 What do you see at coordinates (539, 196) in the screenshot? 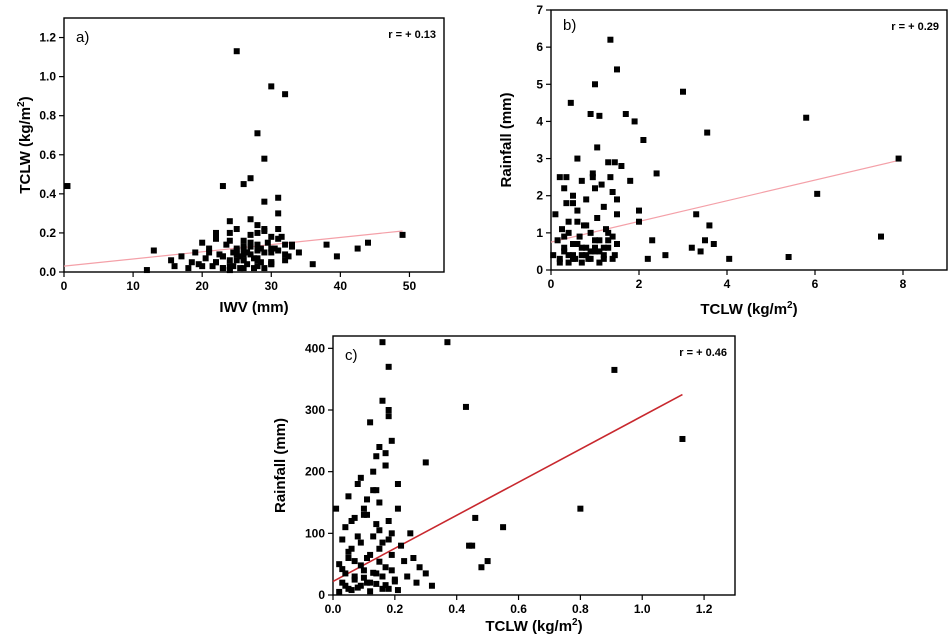
I see `y-tick-label: 2` at bounding box center [539, 196].